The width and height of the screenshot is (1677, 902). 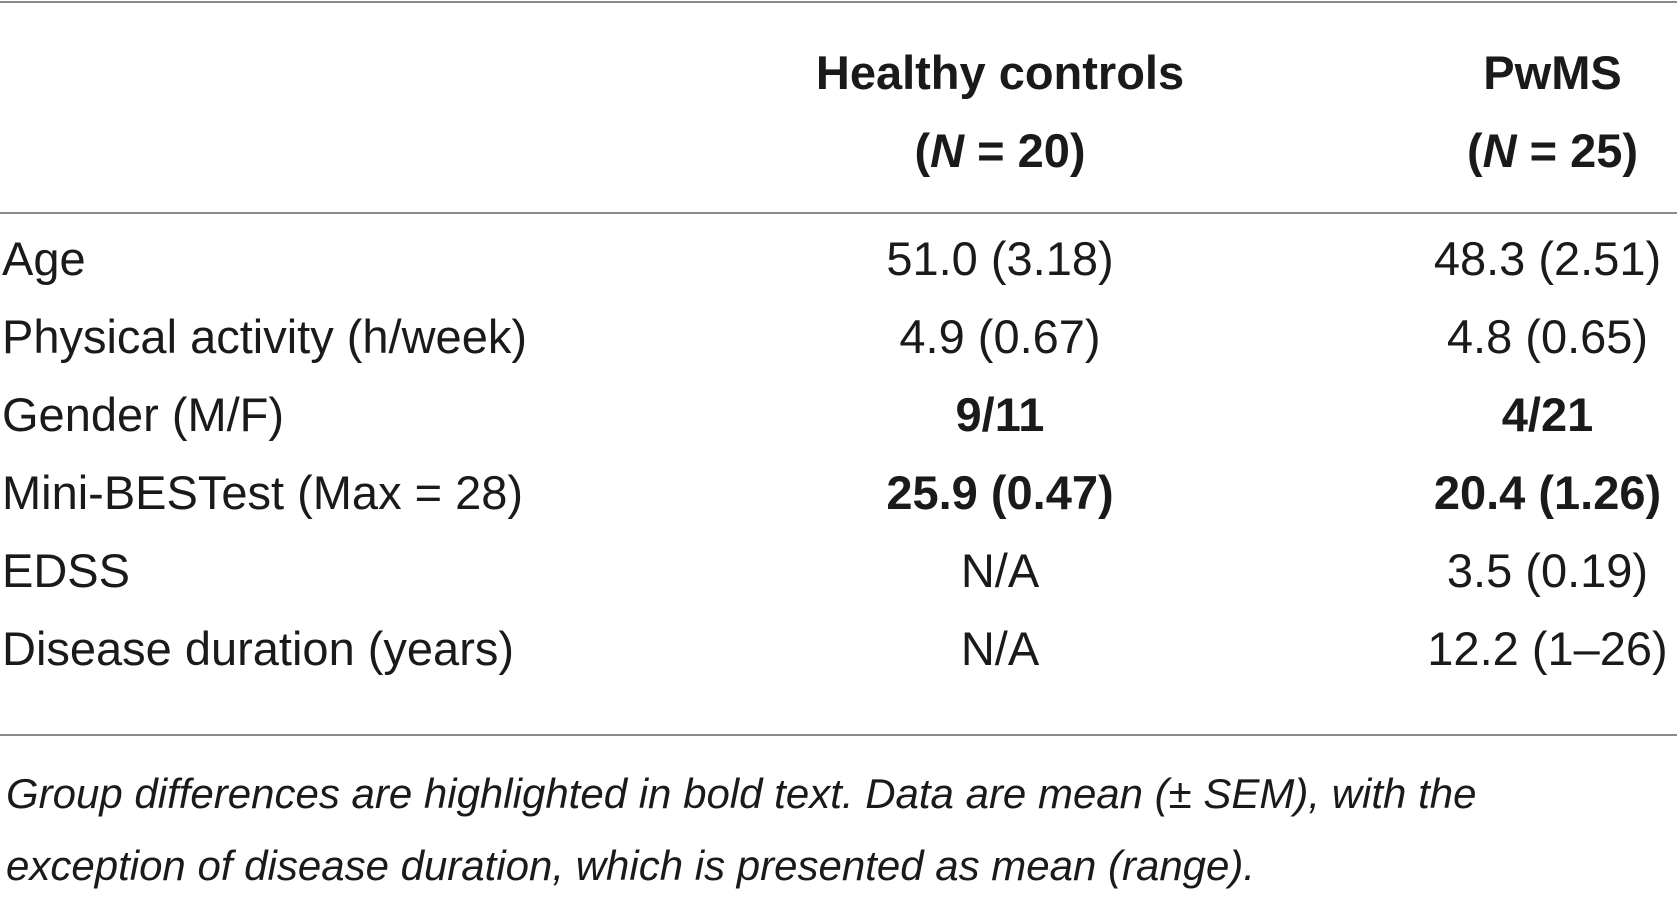 What do you see at coordinates (838, 213) in the screenshot?
I see `table-header-rule` at bounding box center [838, 213].